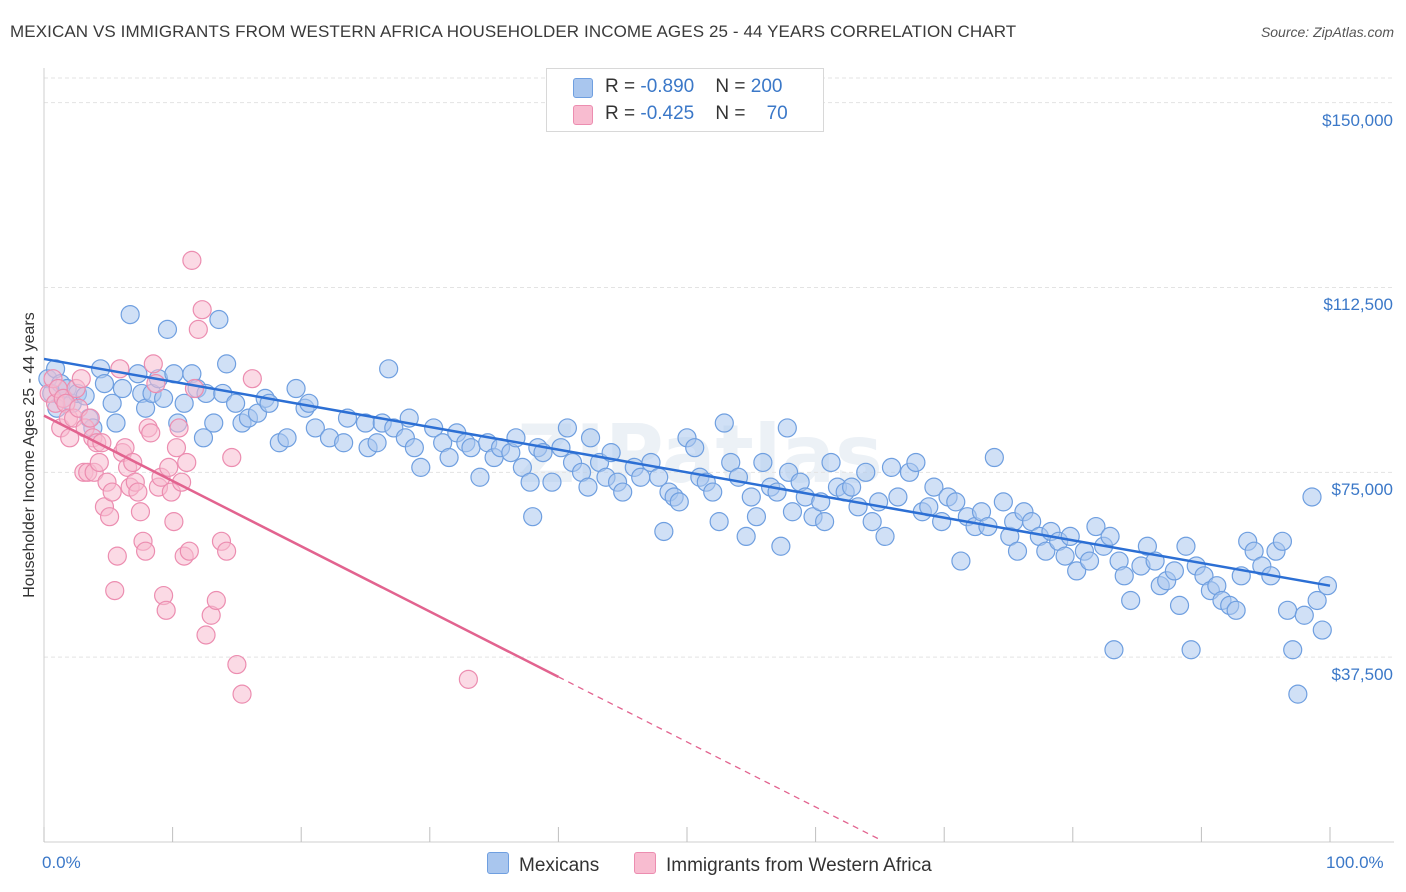  I want to click on legend-n-value: 200, so click(766, 86).